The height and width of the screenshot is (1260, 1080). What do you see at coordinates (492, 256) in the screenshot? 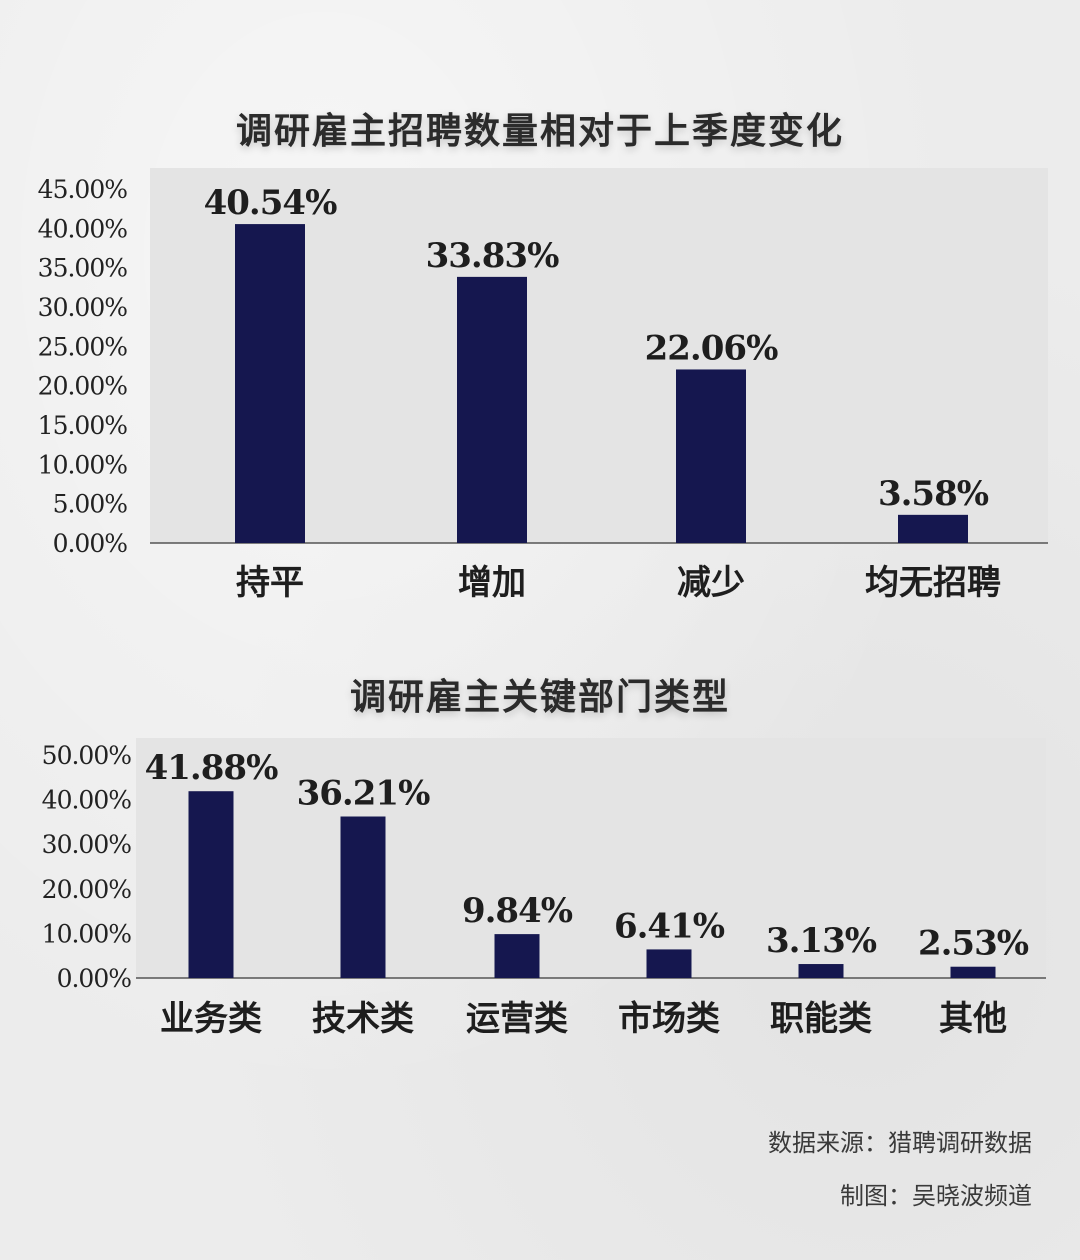
I see `data-label: 33.83%` at bounding box center [492, 256].